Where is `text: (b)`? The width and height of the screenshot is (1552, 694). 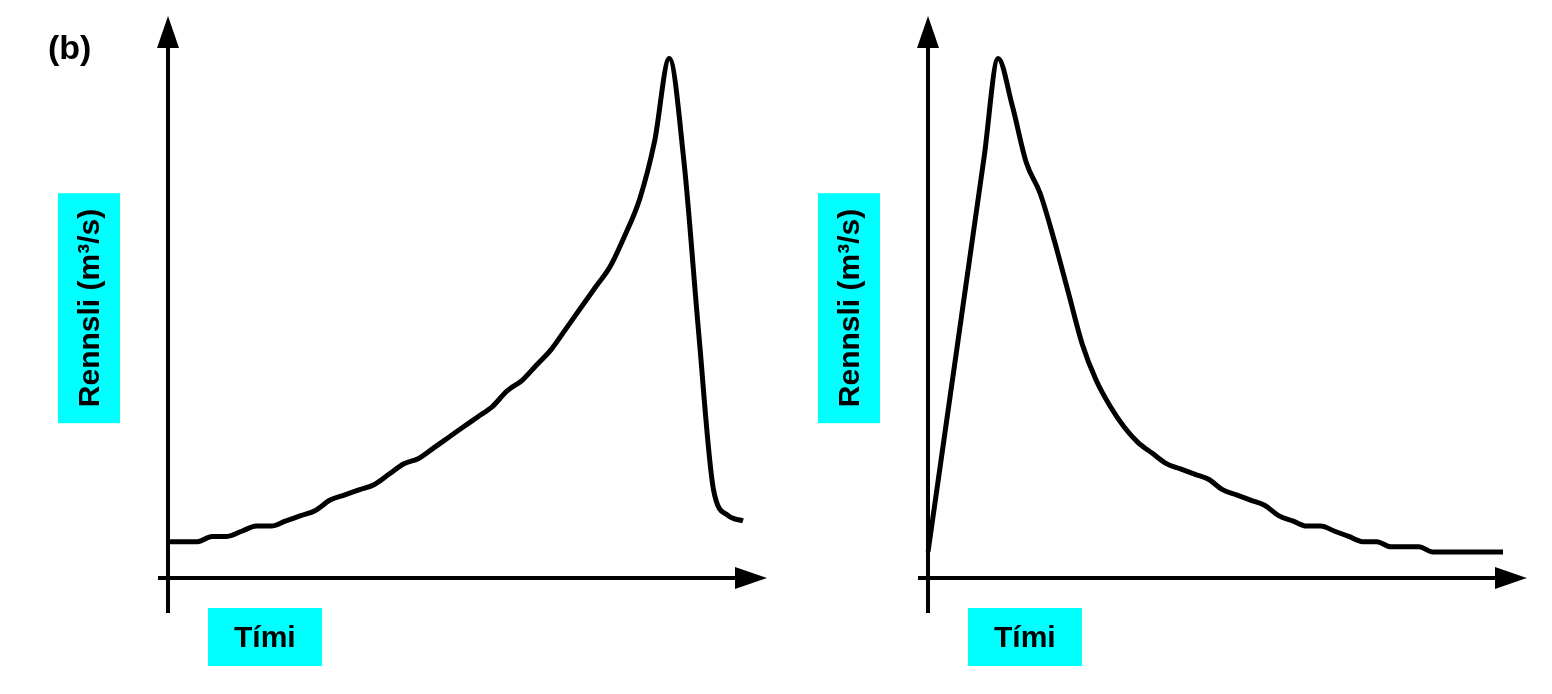
text: (b) is located at coordinates (70, 47).